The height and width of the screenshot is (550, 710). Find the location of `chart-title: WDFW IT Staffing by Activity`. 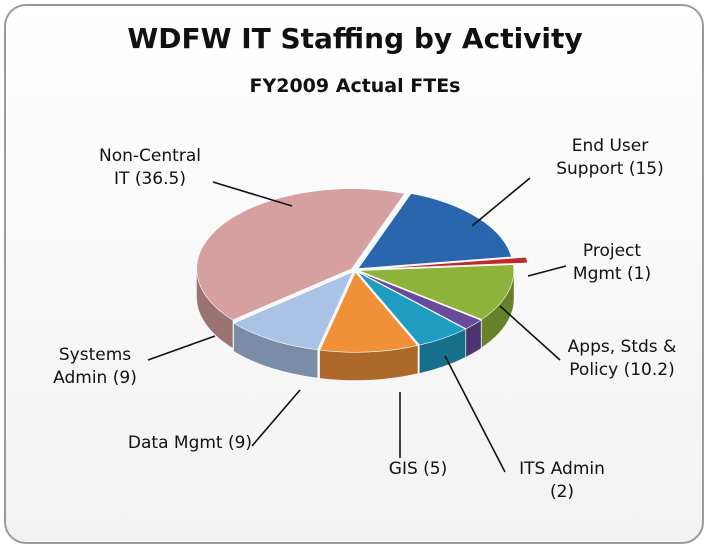

chart-title: WDFW IT Staffing by Activity is located at coordinates (355, 38).